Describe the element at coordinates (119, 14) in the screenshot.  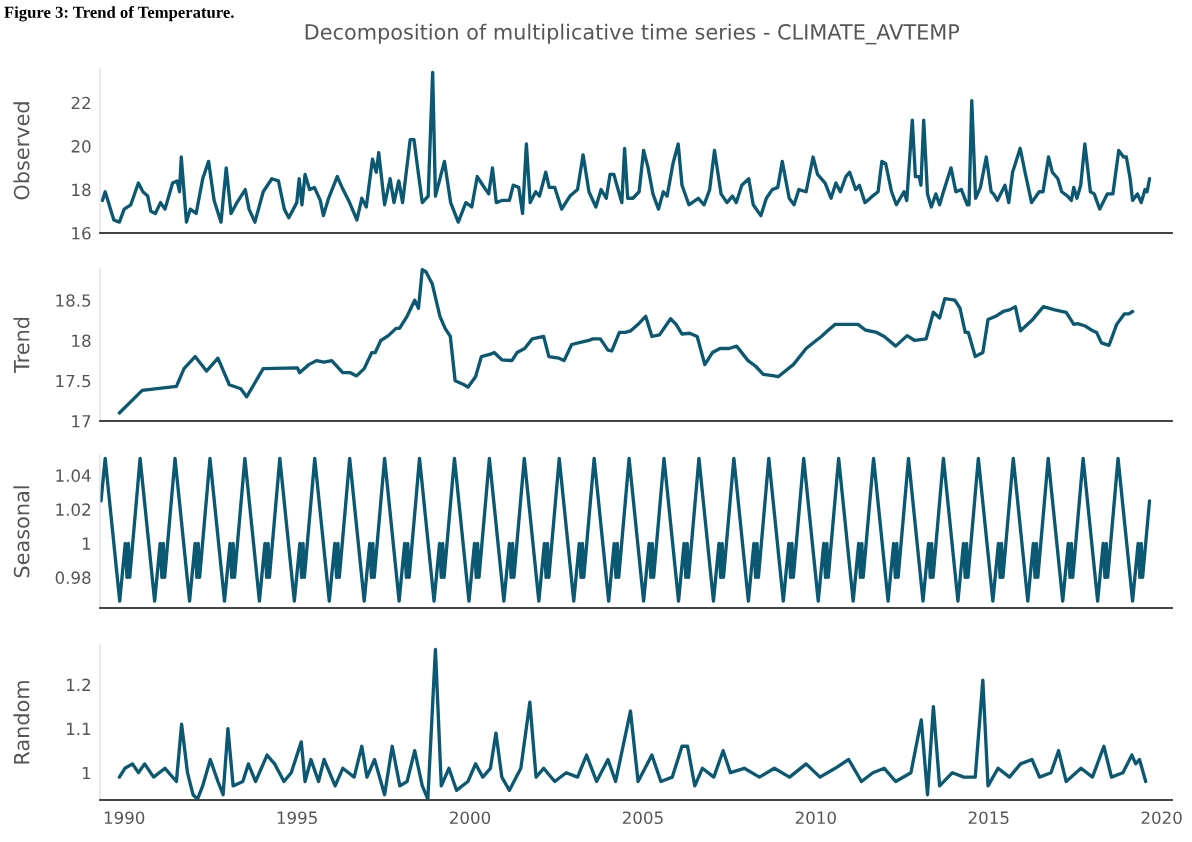
I see `caption: Figure 3: Trend of Temperature.` at that location.